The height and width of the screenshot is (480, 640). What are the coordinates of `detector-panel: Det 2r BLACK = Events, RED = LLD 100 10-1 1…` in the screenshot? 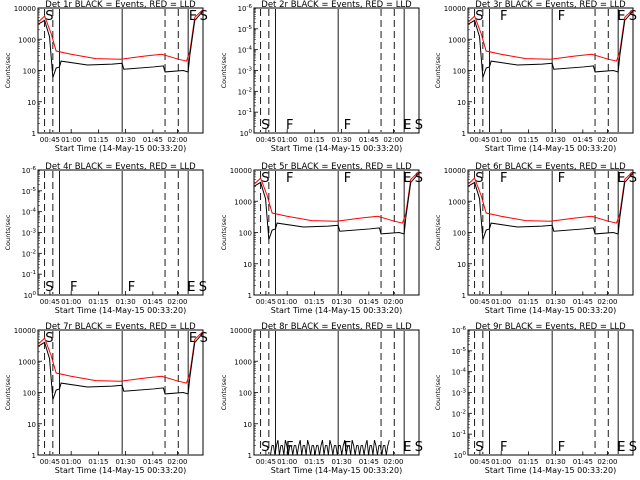 It's located at (321, 76).